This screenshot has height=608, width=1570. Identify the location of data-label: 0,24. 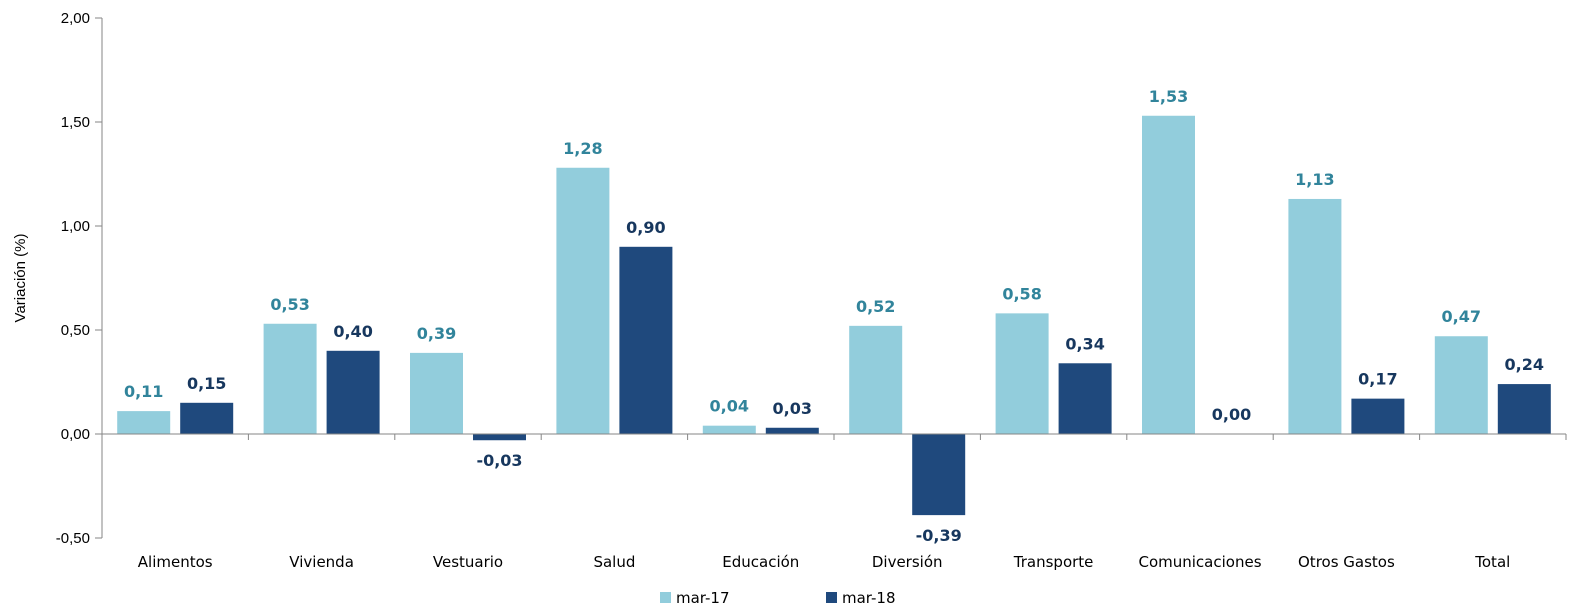
(1524, 364).